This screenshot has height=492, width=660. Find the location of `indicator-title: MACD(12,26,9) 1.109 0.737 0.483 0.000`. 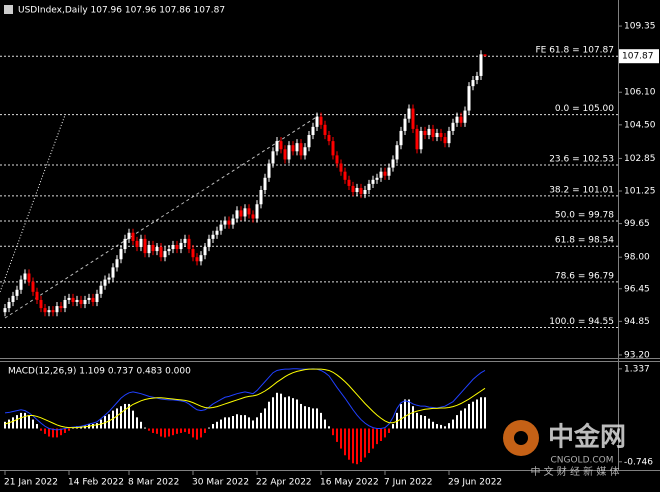

indicator-title: MACD(12,26,9) 1.109 0.737 0.483 0.000 is located at coordinates (99, 372).